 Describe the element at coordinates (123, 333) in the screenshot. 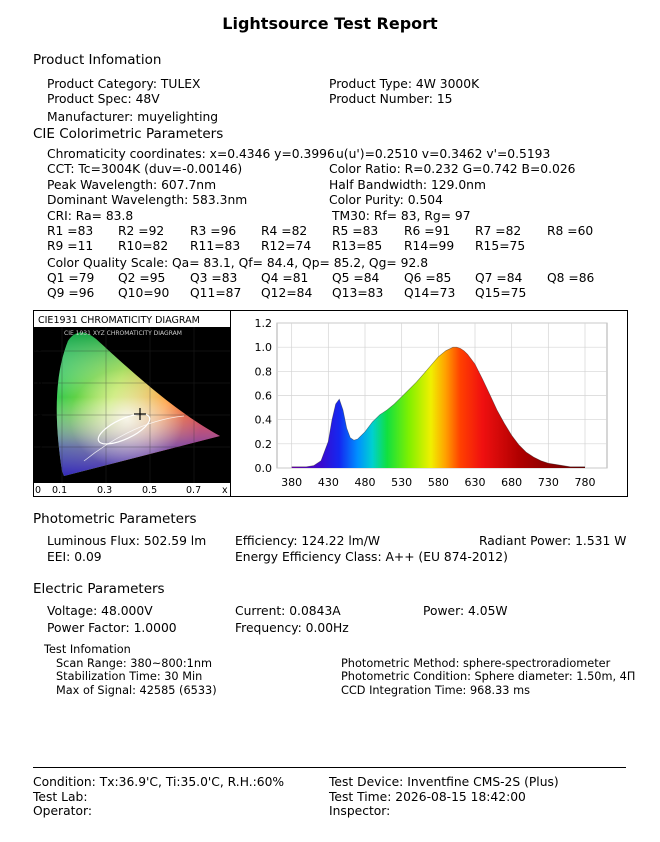

I see `cie-inner-caption: CIE 1931 XYZ CHROMATICITY DIAGRAM` at that location.